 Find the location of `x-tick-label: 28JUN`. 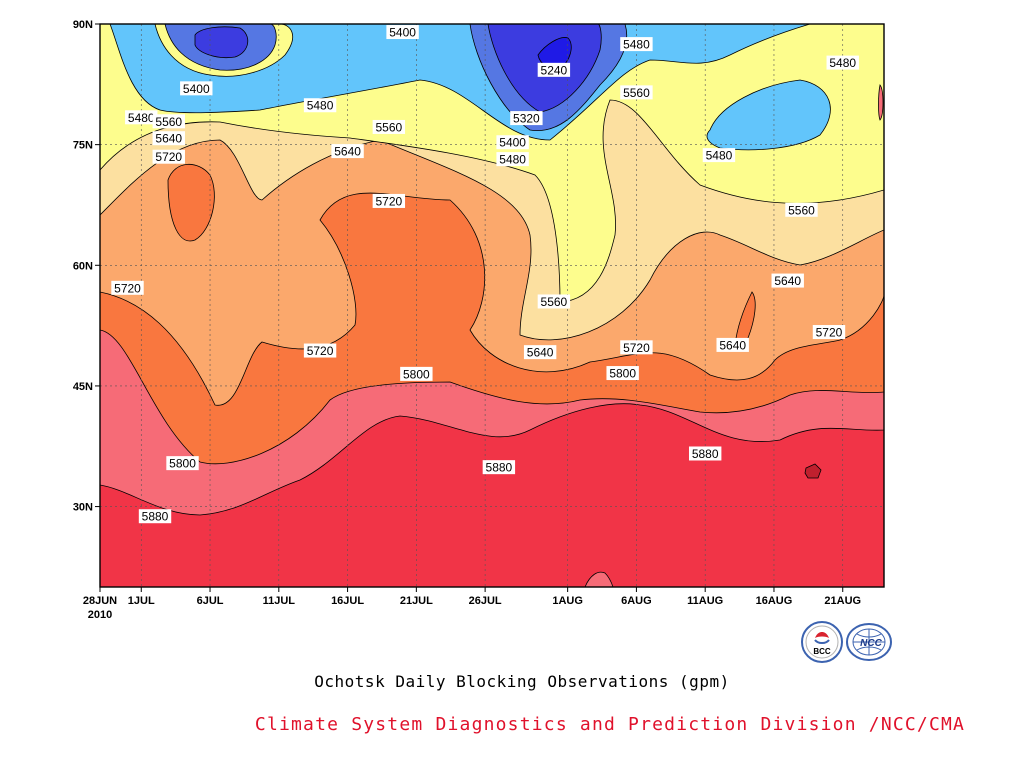

x-tick-label: 28JUN is located at coordinates (100, 601).